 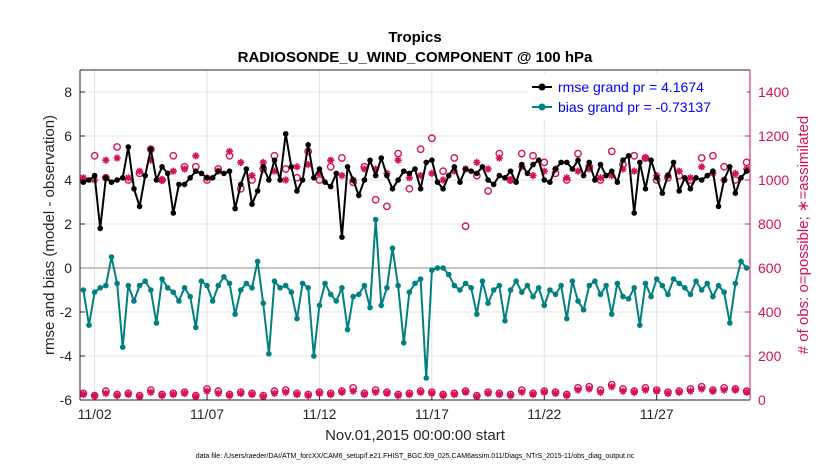 What do you see at coordinates (68, 92) in the screenshot?
I see `y-tick-label: 8` at bounding box center [68, 92].